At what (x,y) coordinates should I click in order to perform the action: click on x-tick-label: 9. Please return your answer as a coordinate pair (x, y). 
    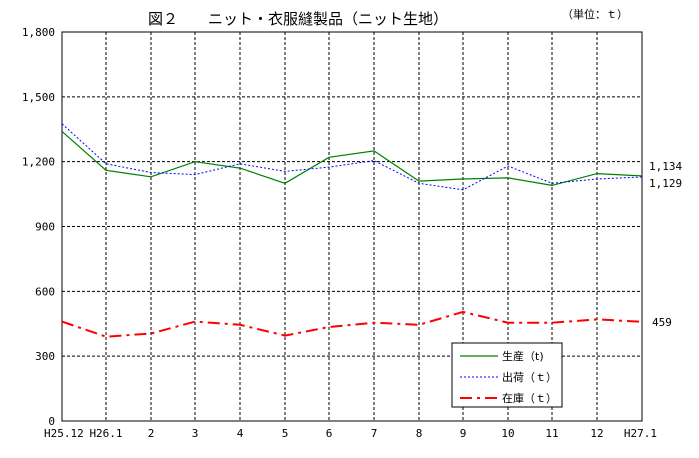
    Looking at the image, I should click on (463, 433).